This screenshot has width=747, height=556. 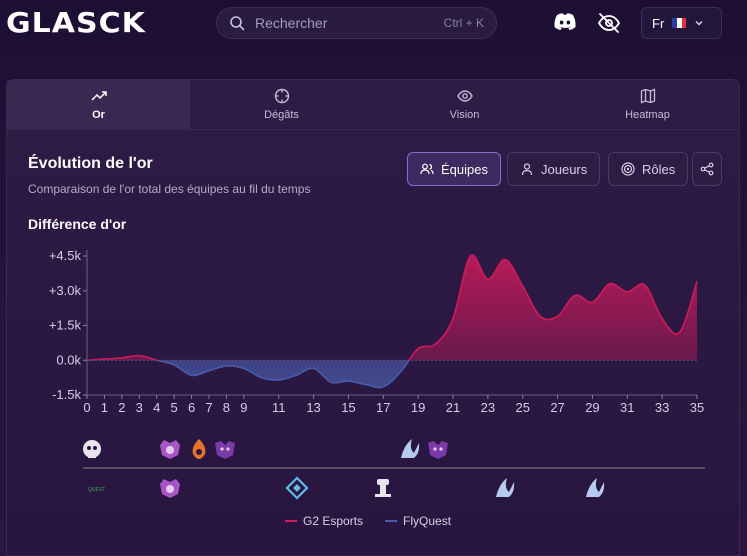 What do you see at coordinates (647, 115) in the screenshot?
I see `tab-label: Heatmap` at bounding box center [647, 115].